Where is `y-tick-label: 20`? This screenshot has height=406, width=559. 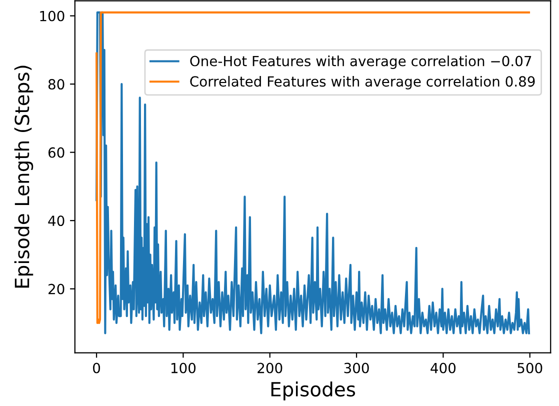 y-tick-label: 20 is located at coordinates (56, 289).